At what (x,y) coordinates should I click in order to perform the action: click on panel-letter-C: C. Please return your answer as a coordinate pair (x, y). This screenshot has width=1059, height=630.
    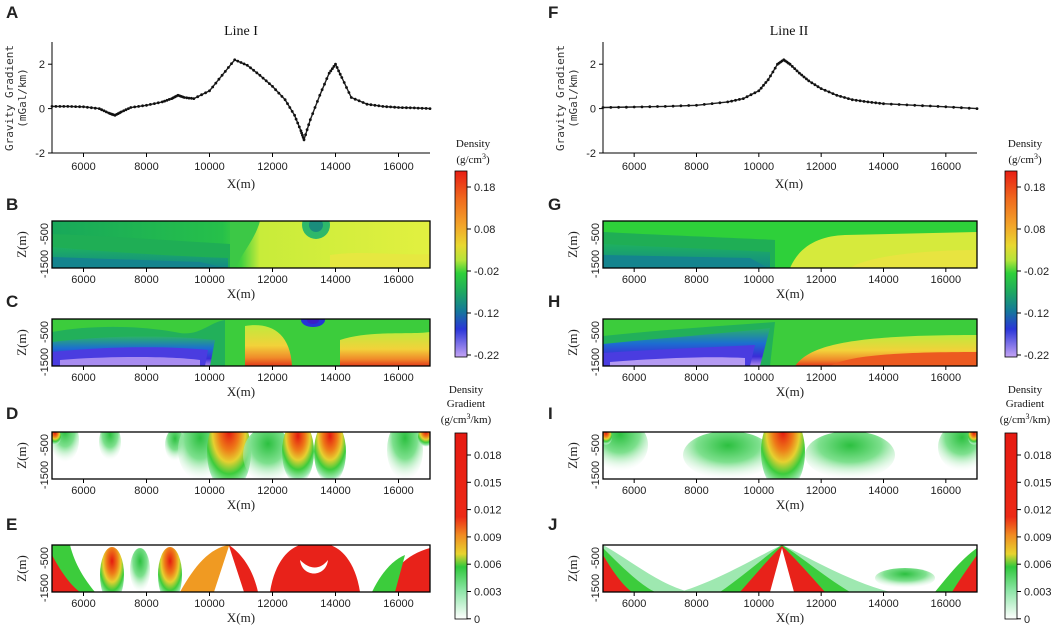
    Looking at the image, I should click on (12, 301).